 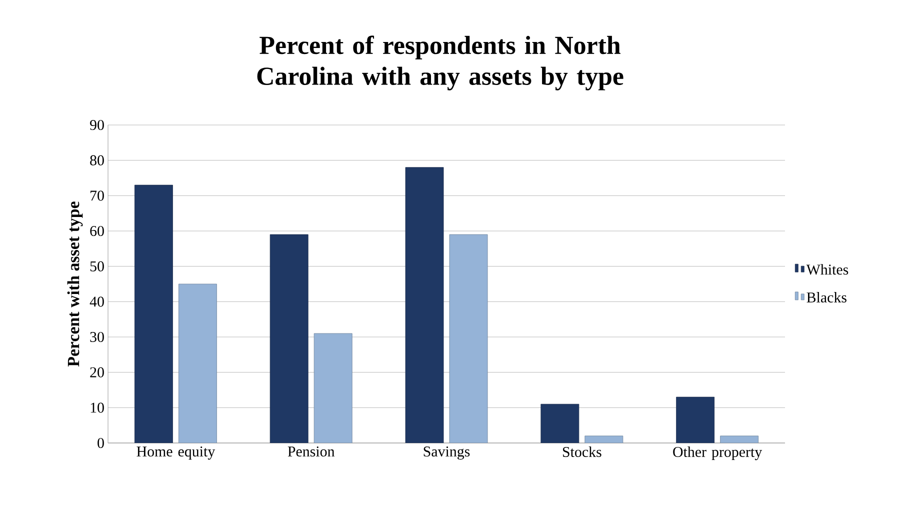 I want to click on y-tick-label: 50, so click(x=97, y=266).